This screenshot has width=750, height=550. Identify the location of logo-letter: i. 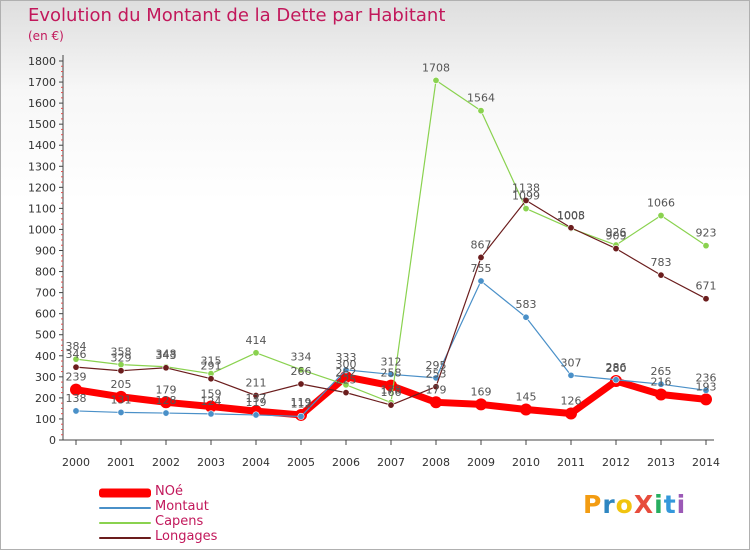
(659, 504).